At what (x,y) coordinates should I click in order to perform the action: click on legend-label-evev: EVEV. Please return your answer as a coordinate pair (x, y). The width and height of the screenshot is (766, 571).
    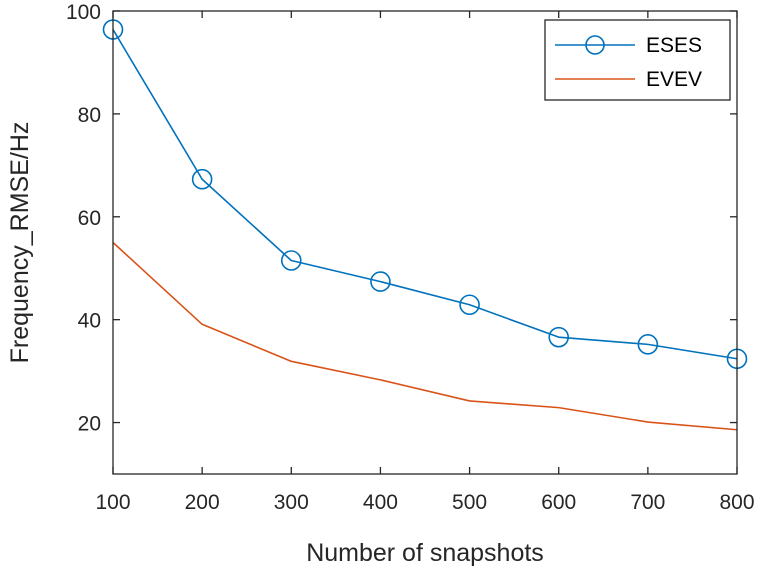
    Looking at the image, I should click on (674, 79).